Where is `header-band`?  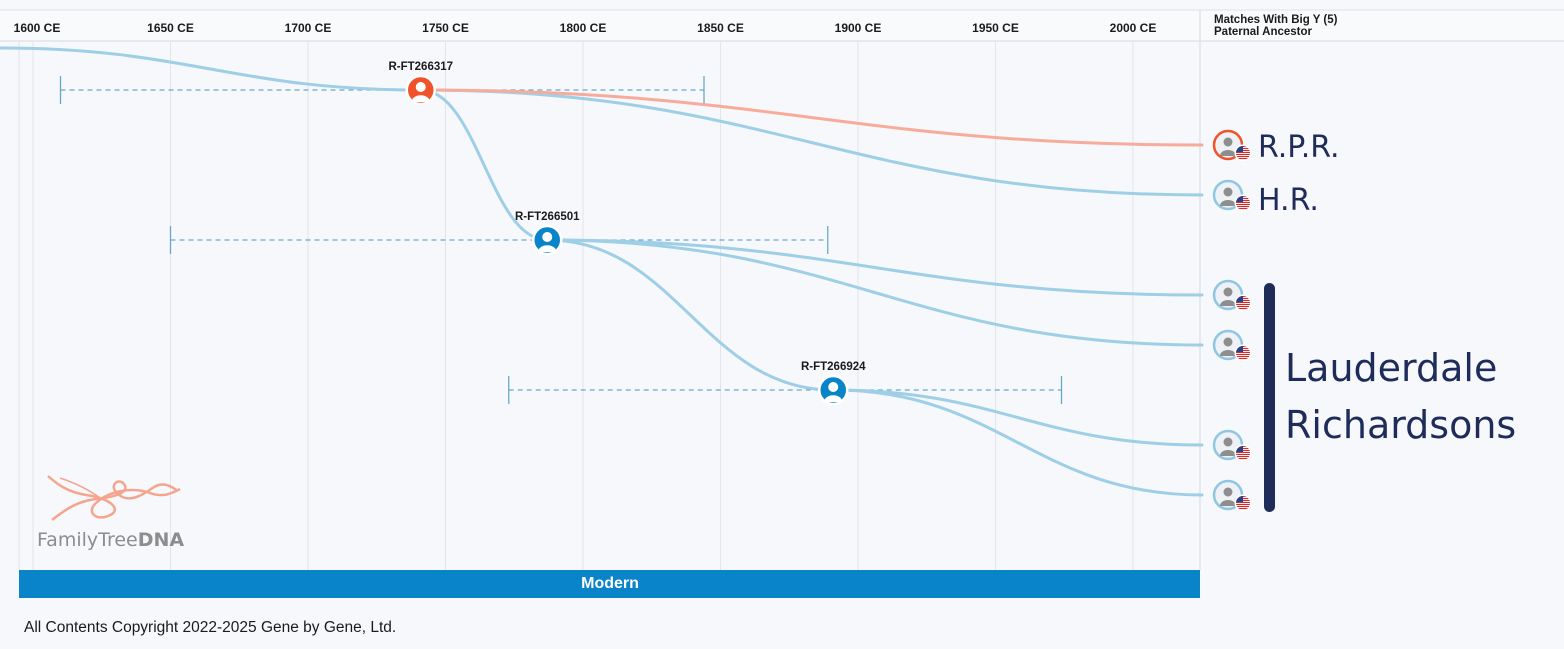 header-band is located at coordinates (782, 25).